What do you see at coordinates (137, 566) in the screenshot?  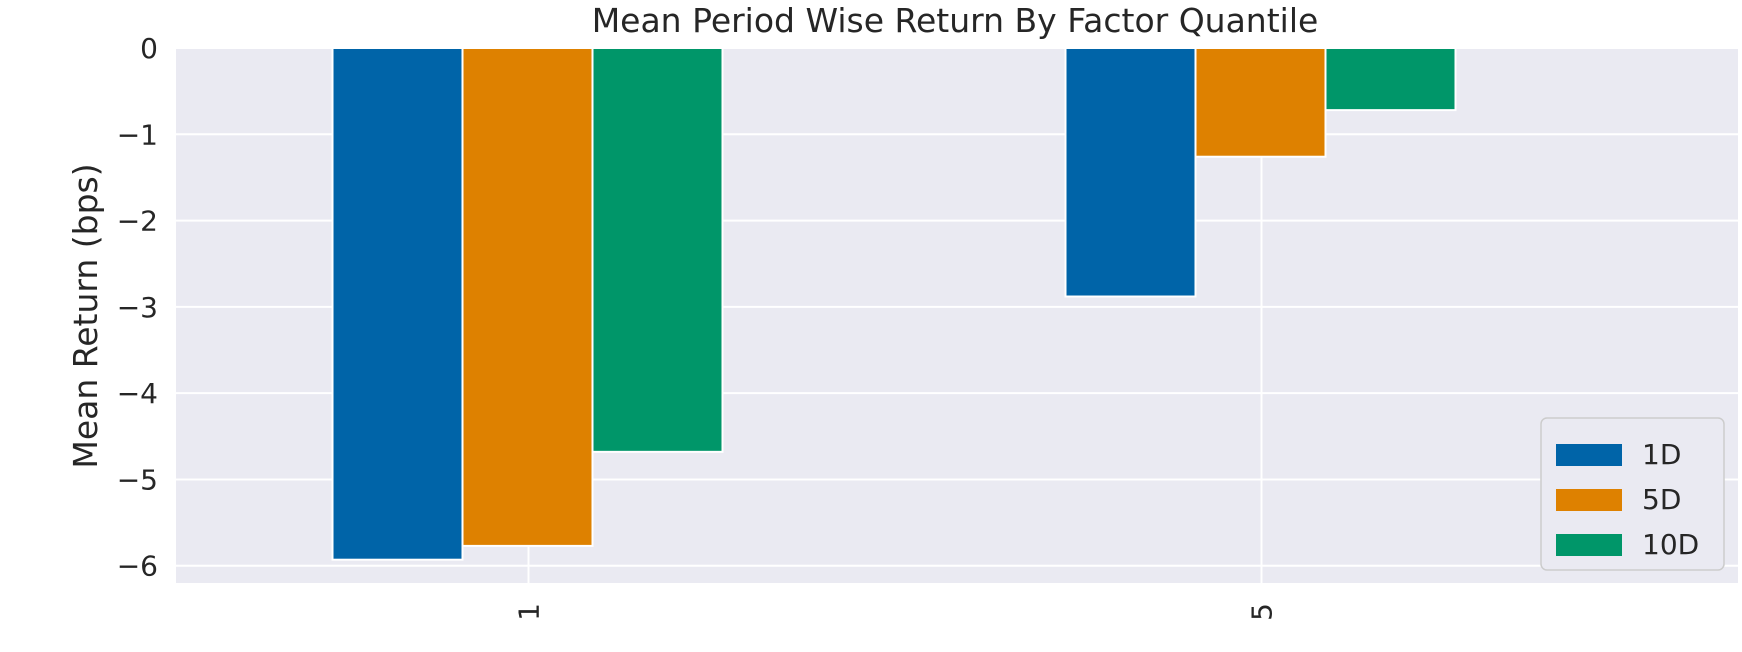 I see `y-tick-label: −6` at bounding box center [137, 566].